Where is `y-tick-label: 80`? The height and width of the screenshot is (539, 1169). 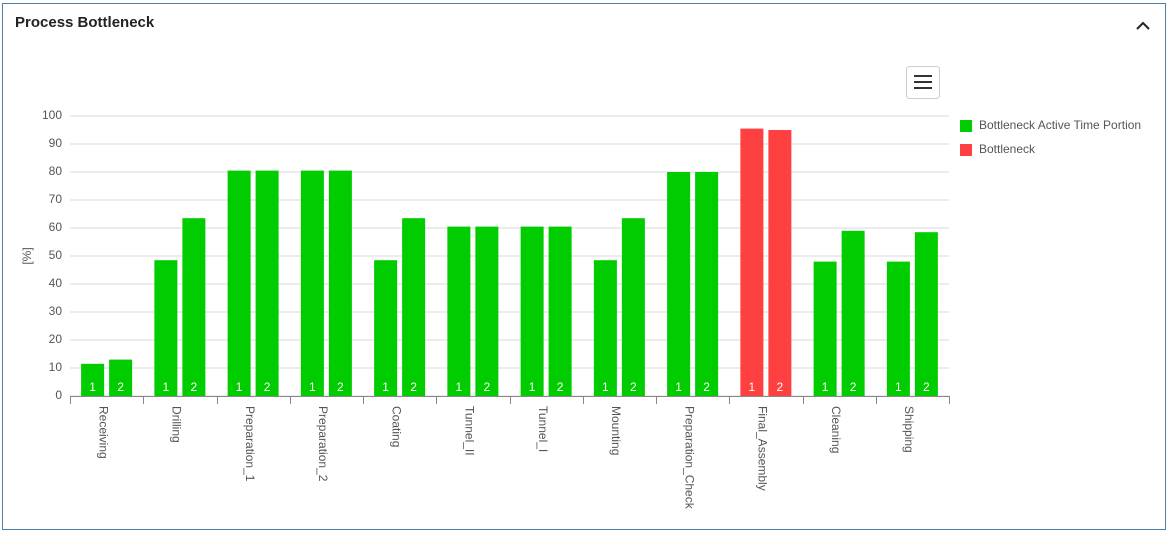
y-tick-label: 80 is located at coordinates (56, 171).